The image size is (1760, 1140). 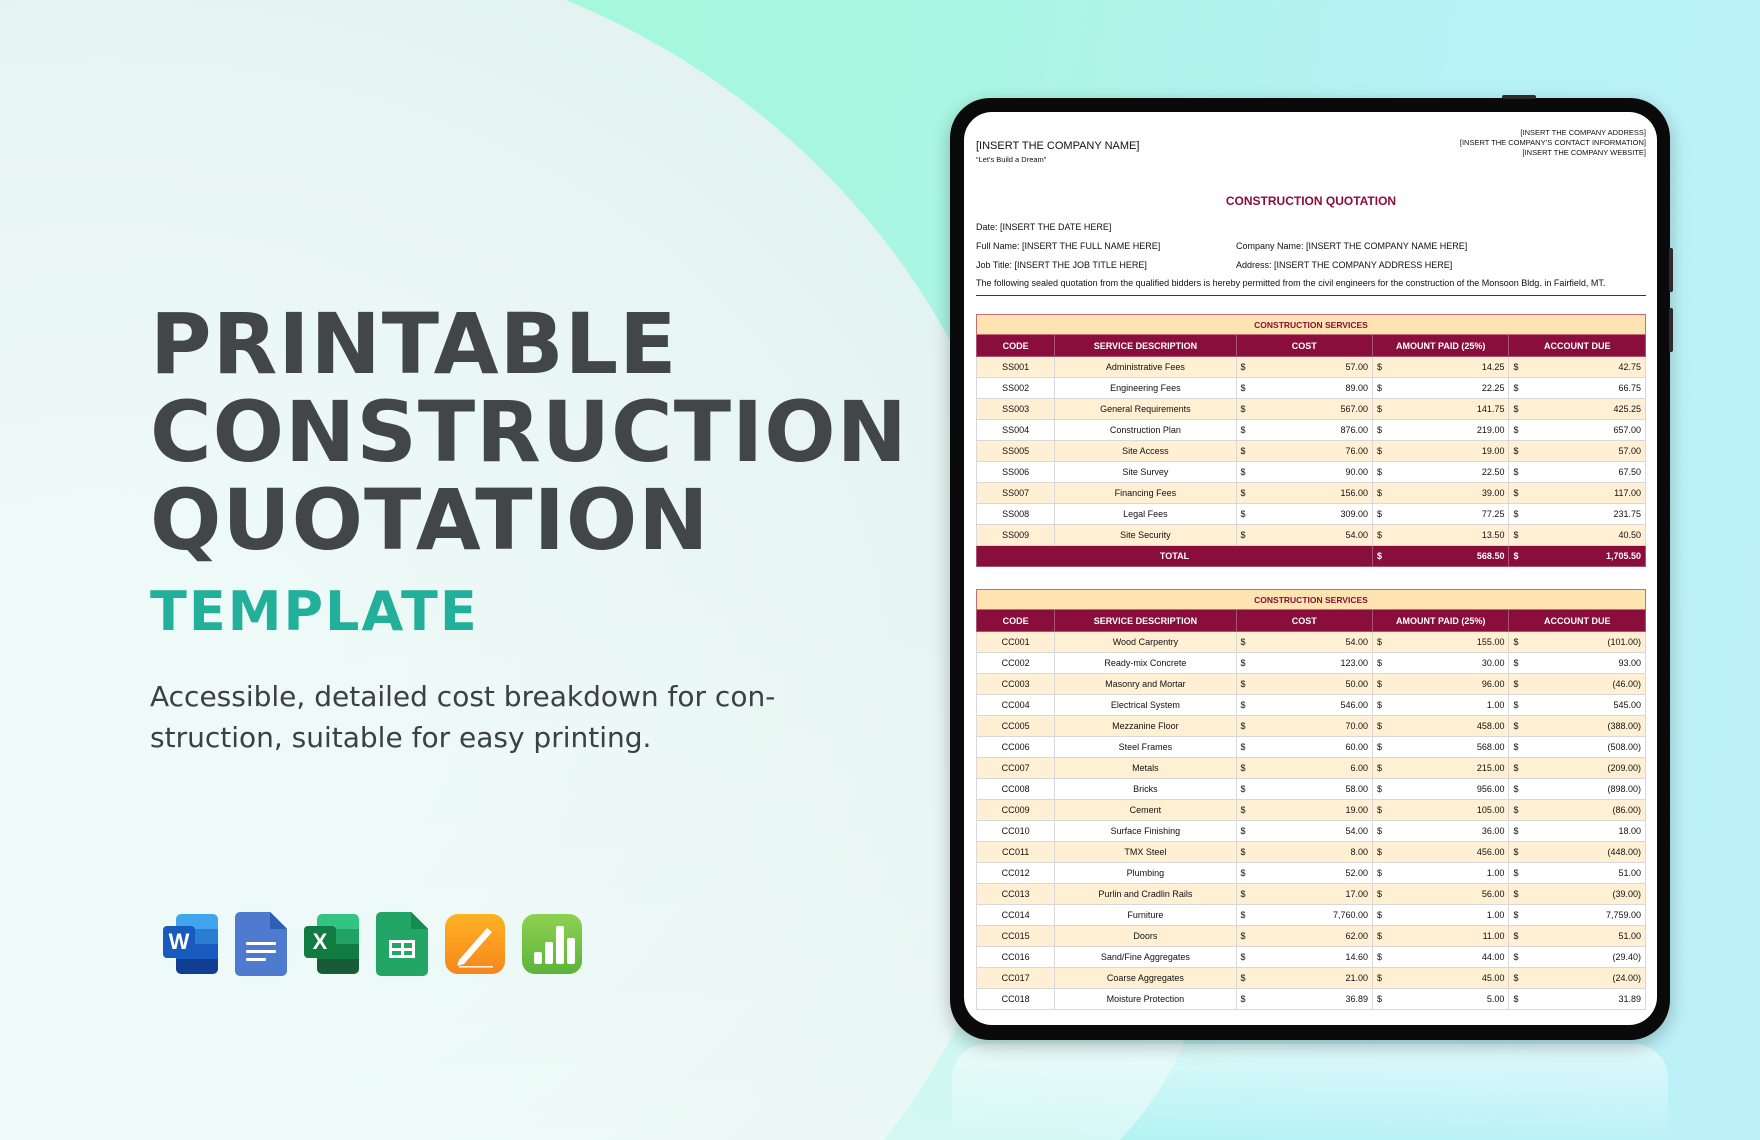 I want to click on table-row: CC006 Steel Frames $60.00 $568.00 $ (508.00), so click(x=1310, y=747).